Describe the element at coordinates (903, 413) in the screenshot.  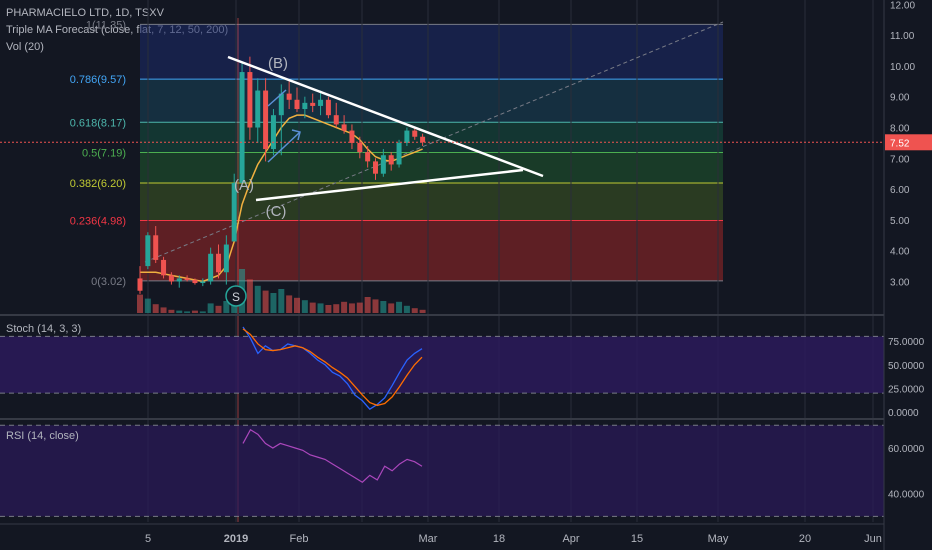
I see `stoch-tick: 0.0000` at that location.